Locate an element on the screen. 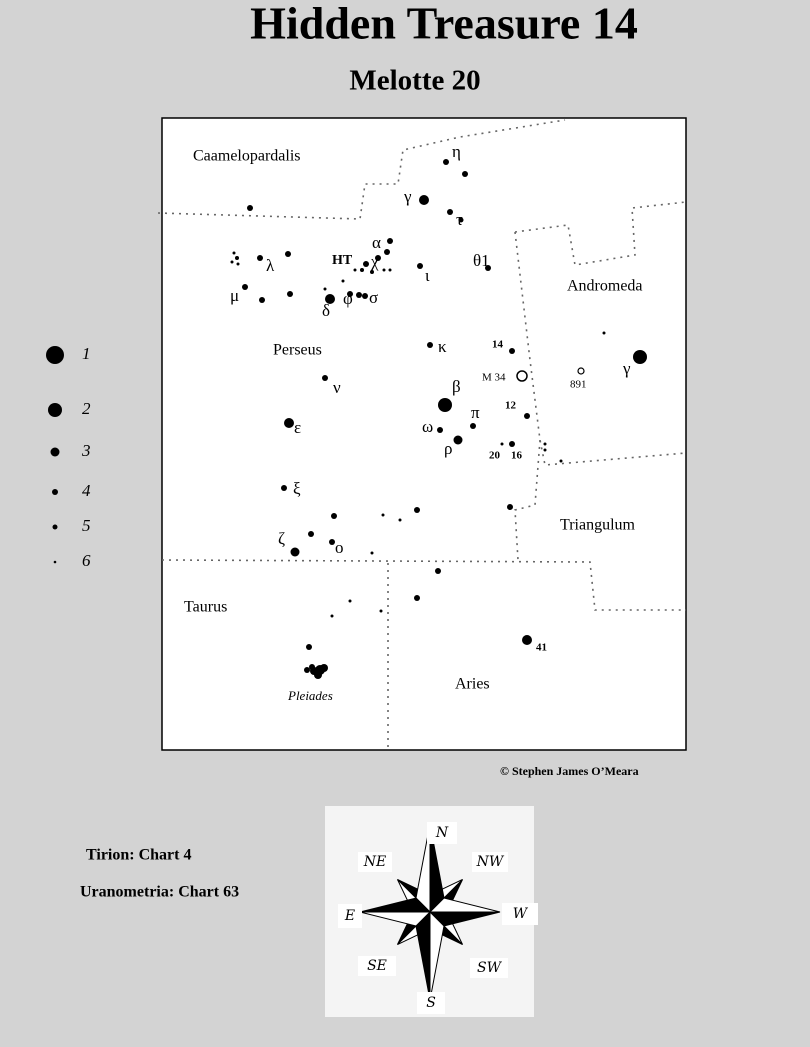  legend-label: 3 is located at coordinates (86, 450).